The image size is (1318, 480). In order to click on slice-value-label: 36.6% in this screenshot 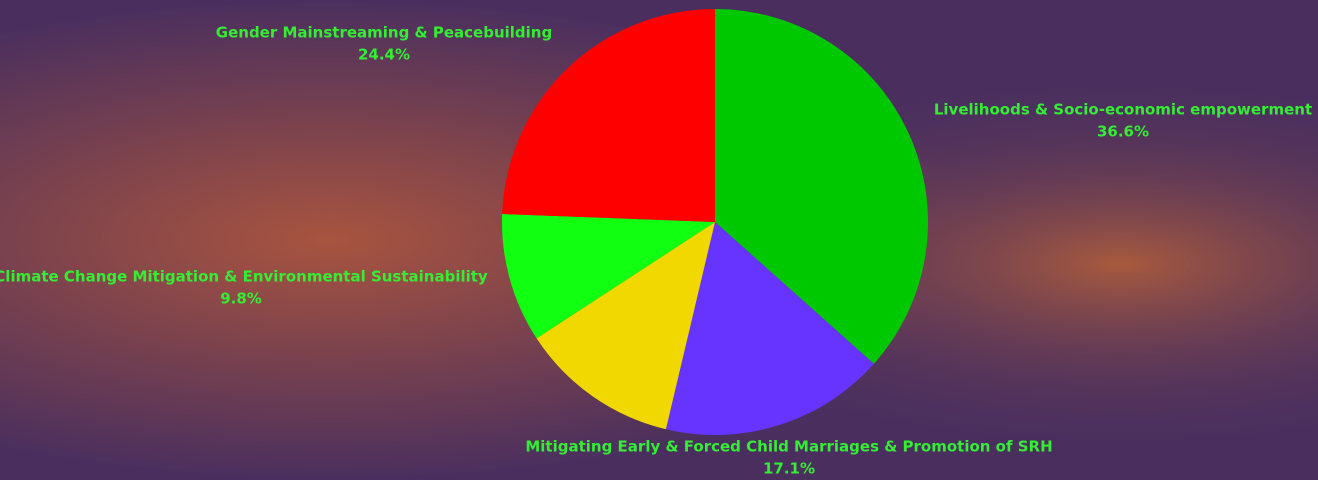, I will do `click(1123, 132)`.